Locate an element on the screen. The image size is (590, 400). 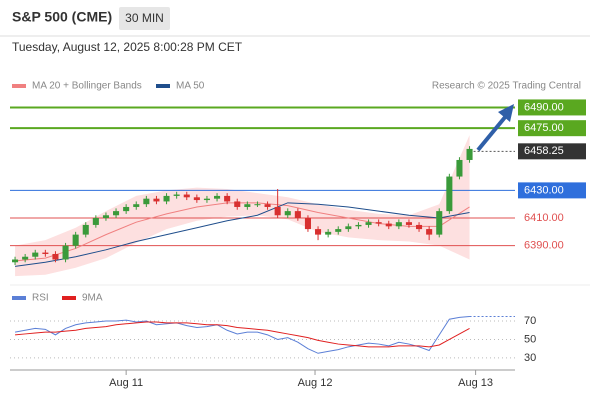
interval-badge is located at coordinates (144, 18).